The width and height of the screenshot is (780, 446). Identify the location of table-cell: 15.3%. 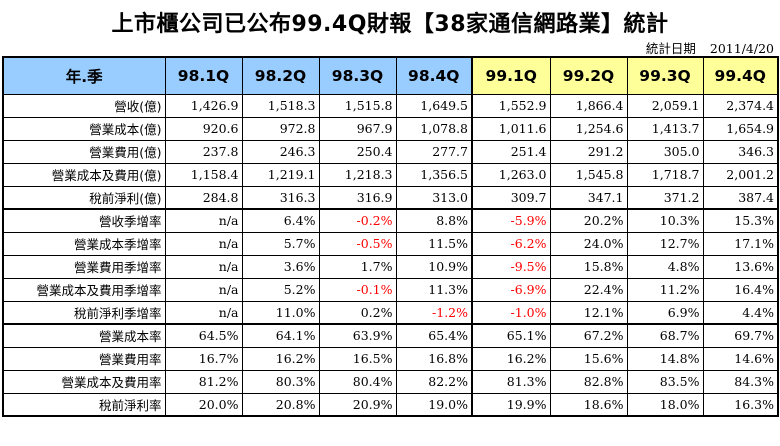
(740, 220).